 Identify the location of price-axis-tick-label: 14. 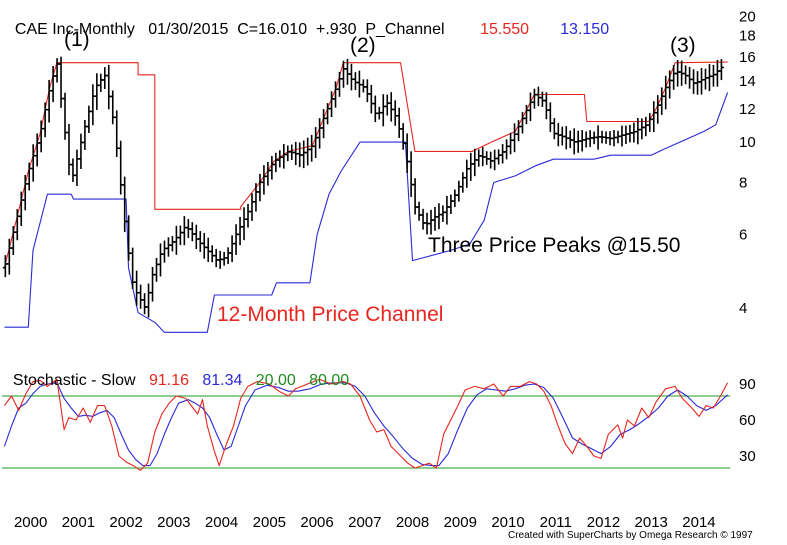
(747, 81).